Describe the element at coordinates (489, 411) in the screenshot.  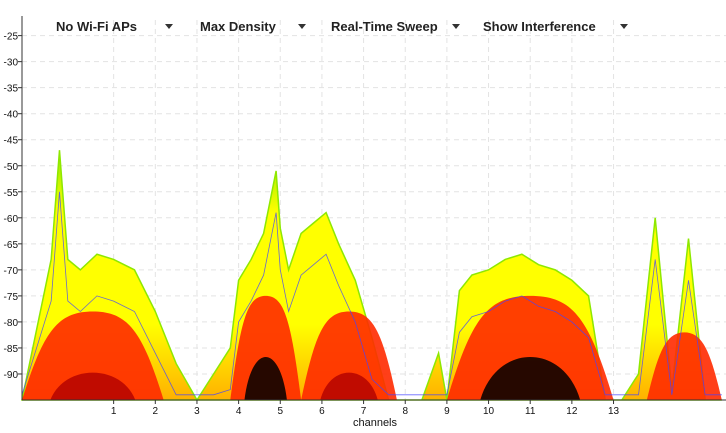
I see `x-tick-label: 10` at that location.